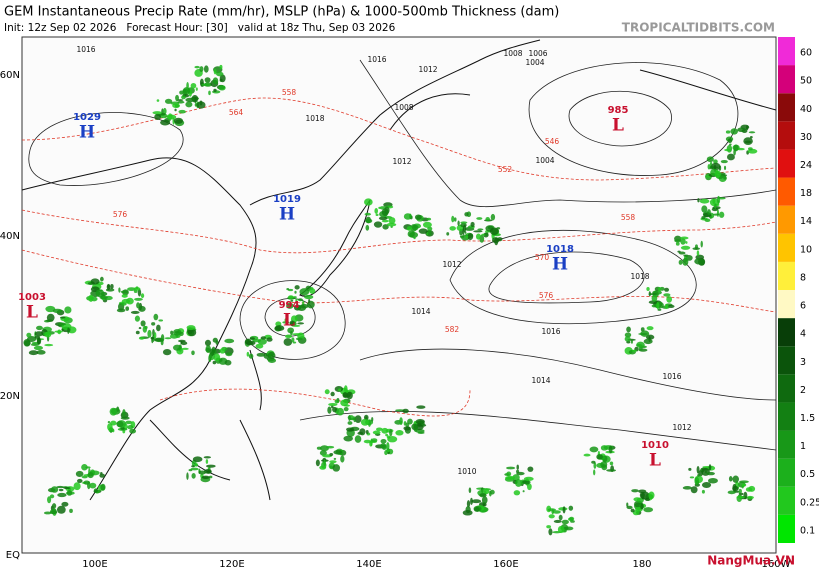 The image size is (819, 573). I want to click on coastline, so click(583, 100).